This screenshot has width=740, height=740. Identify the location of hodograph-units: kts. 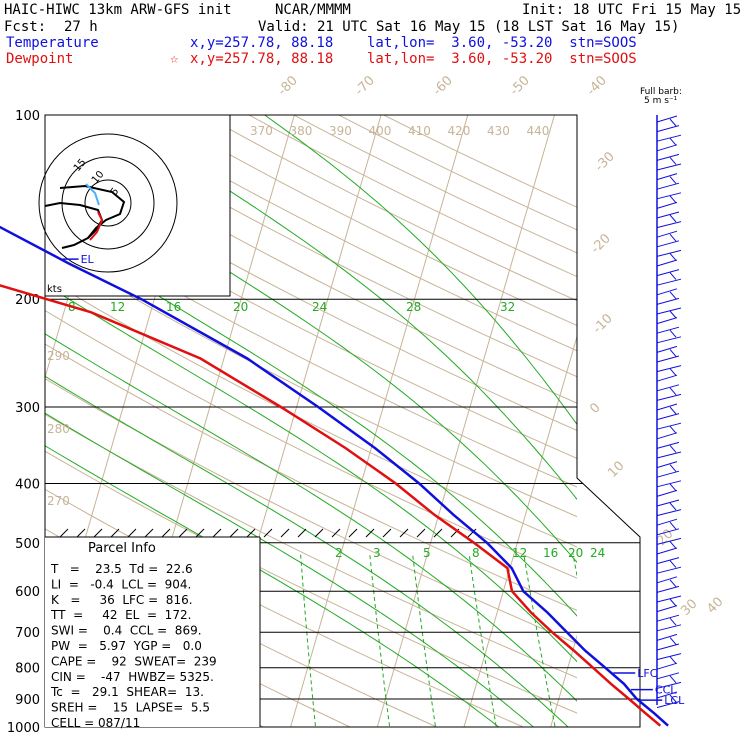
(54, 289).